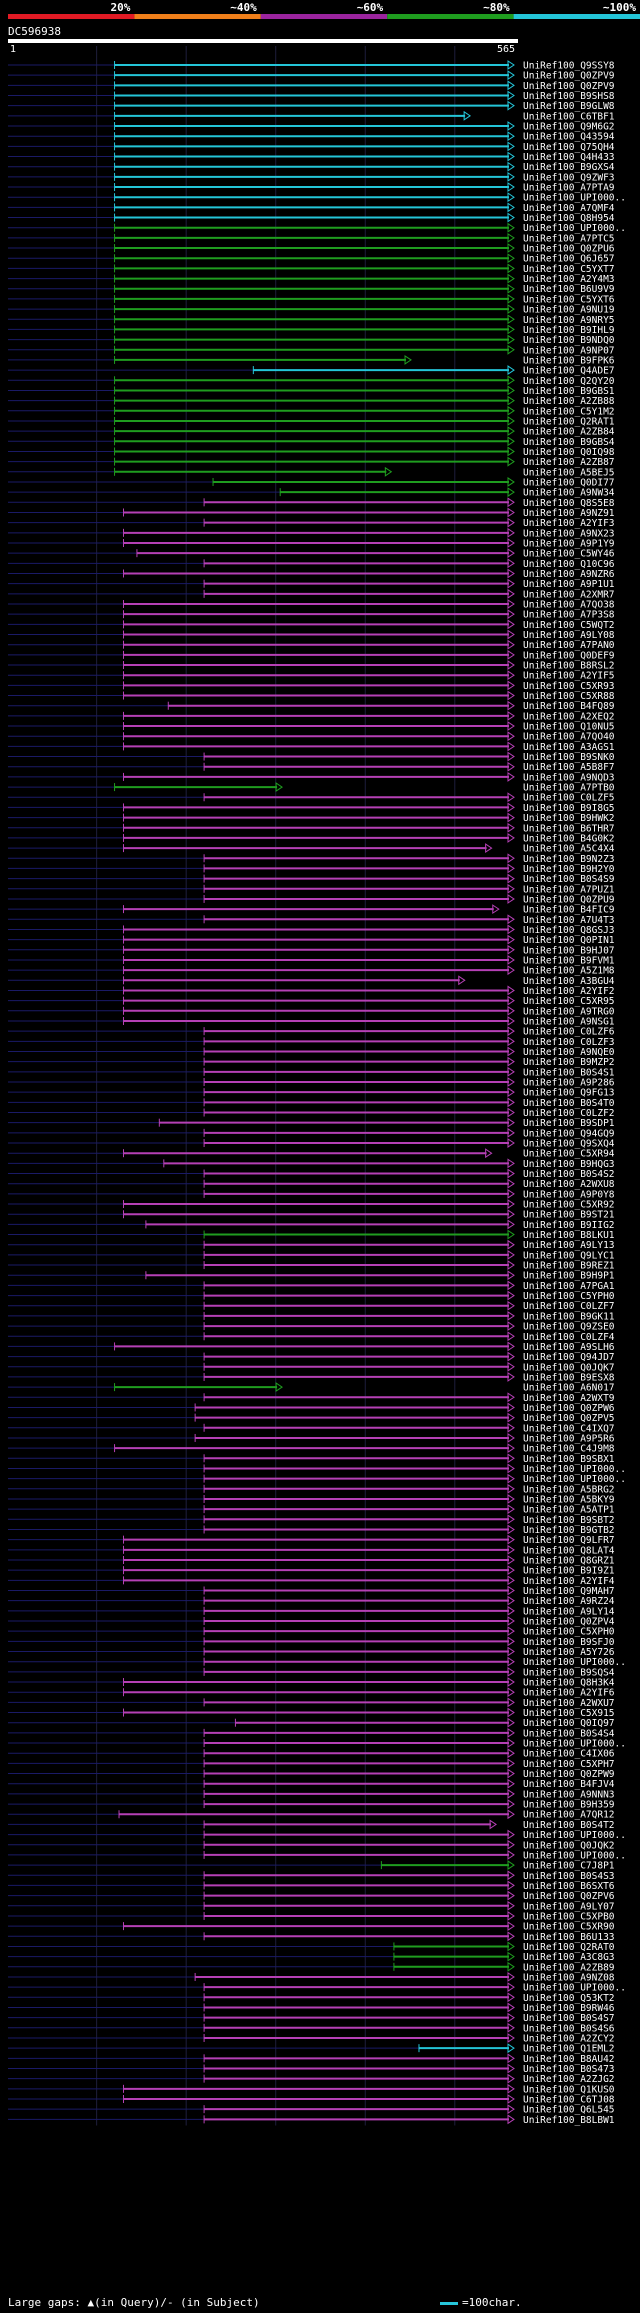 The height and width of the screenshot is (2313, 640). I want to click on hit-label: UniRef100_A7U4T3, so click(569, 920).